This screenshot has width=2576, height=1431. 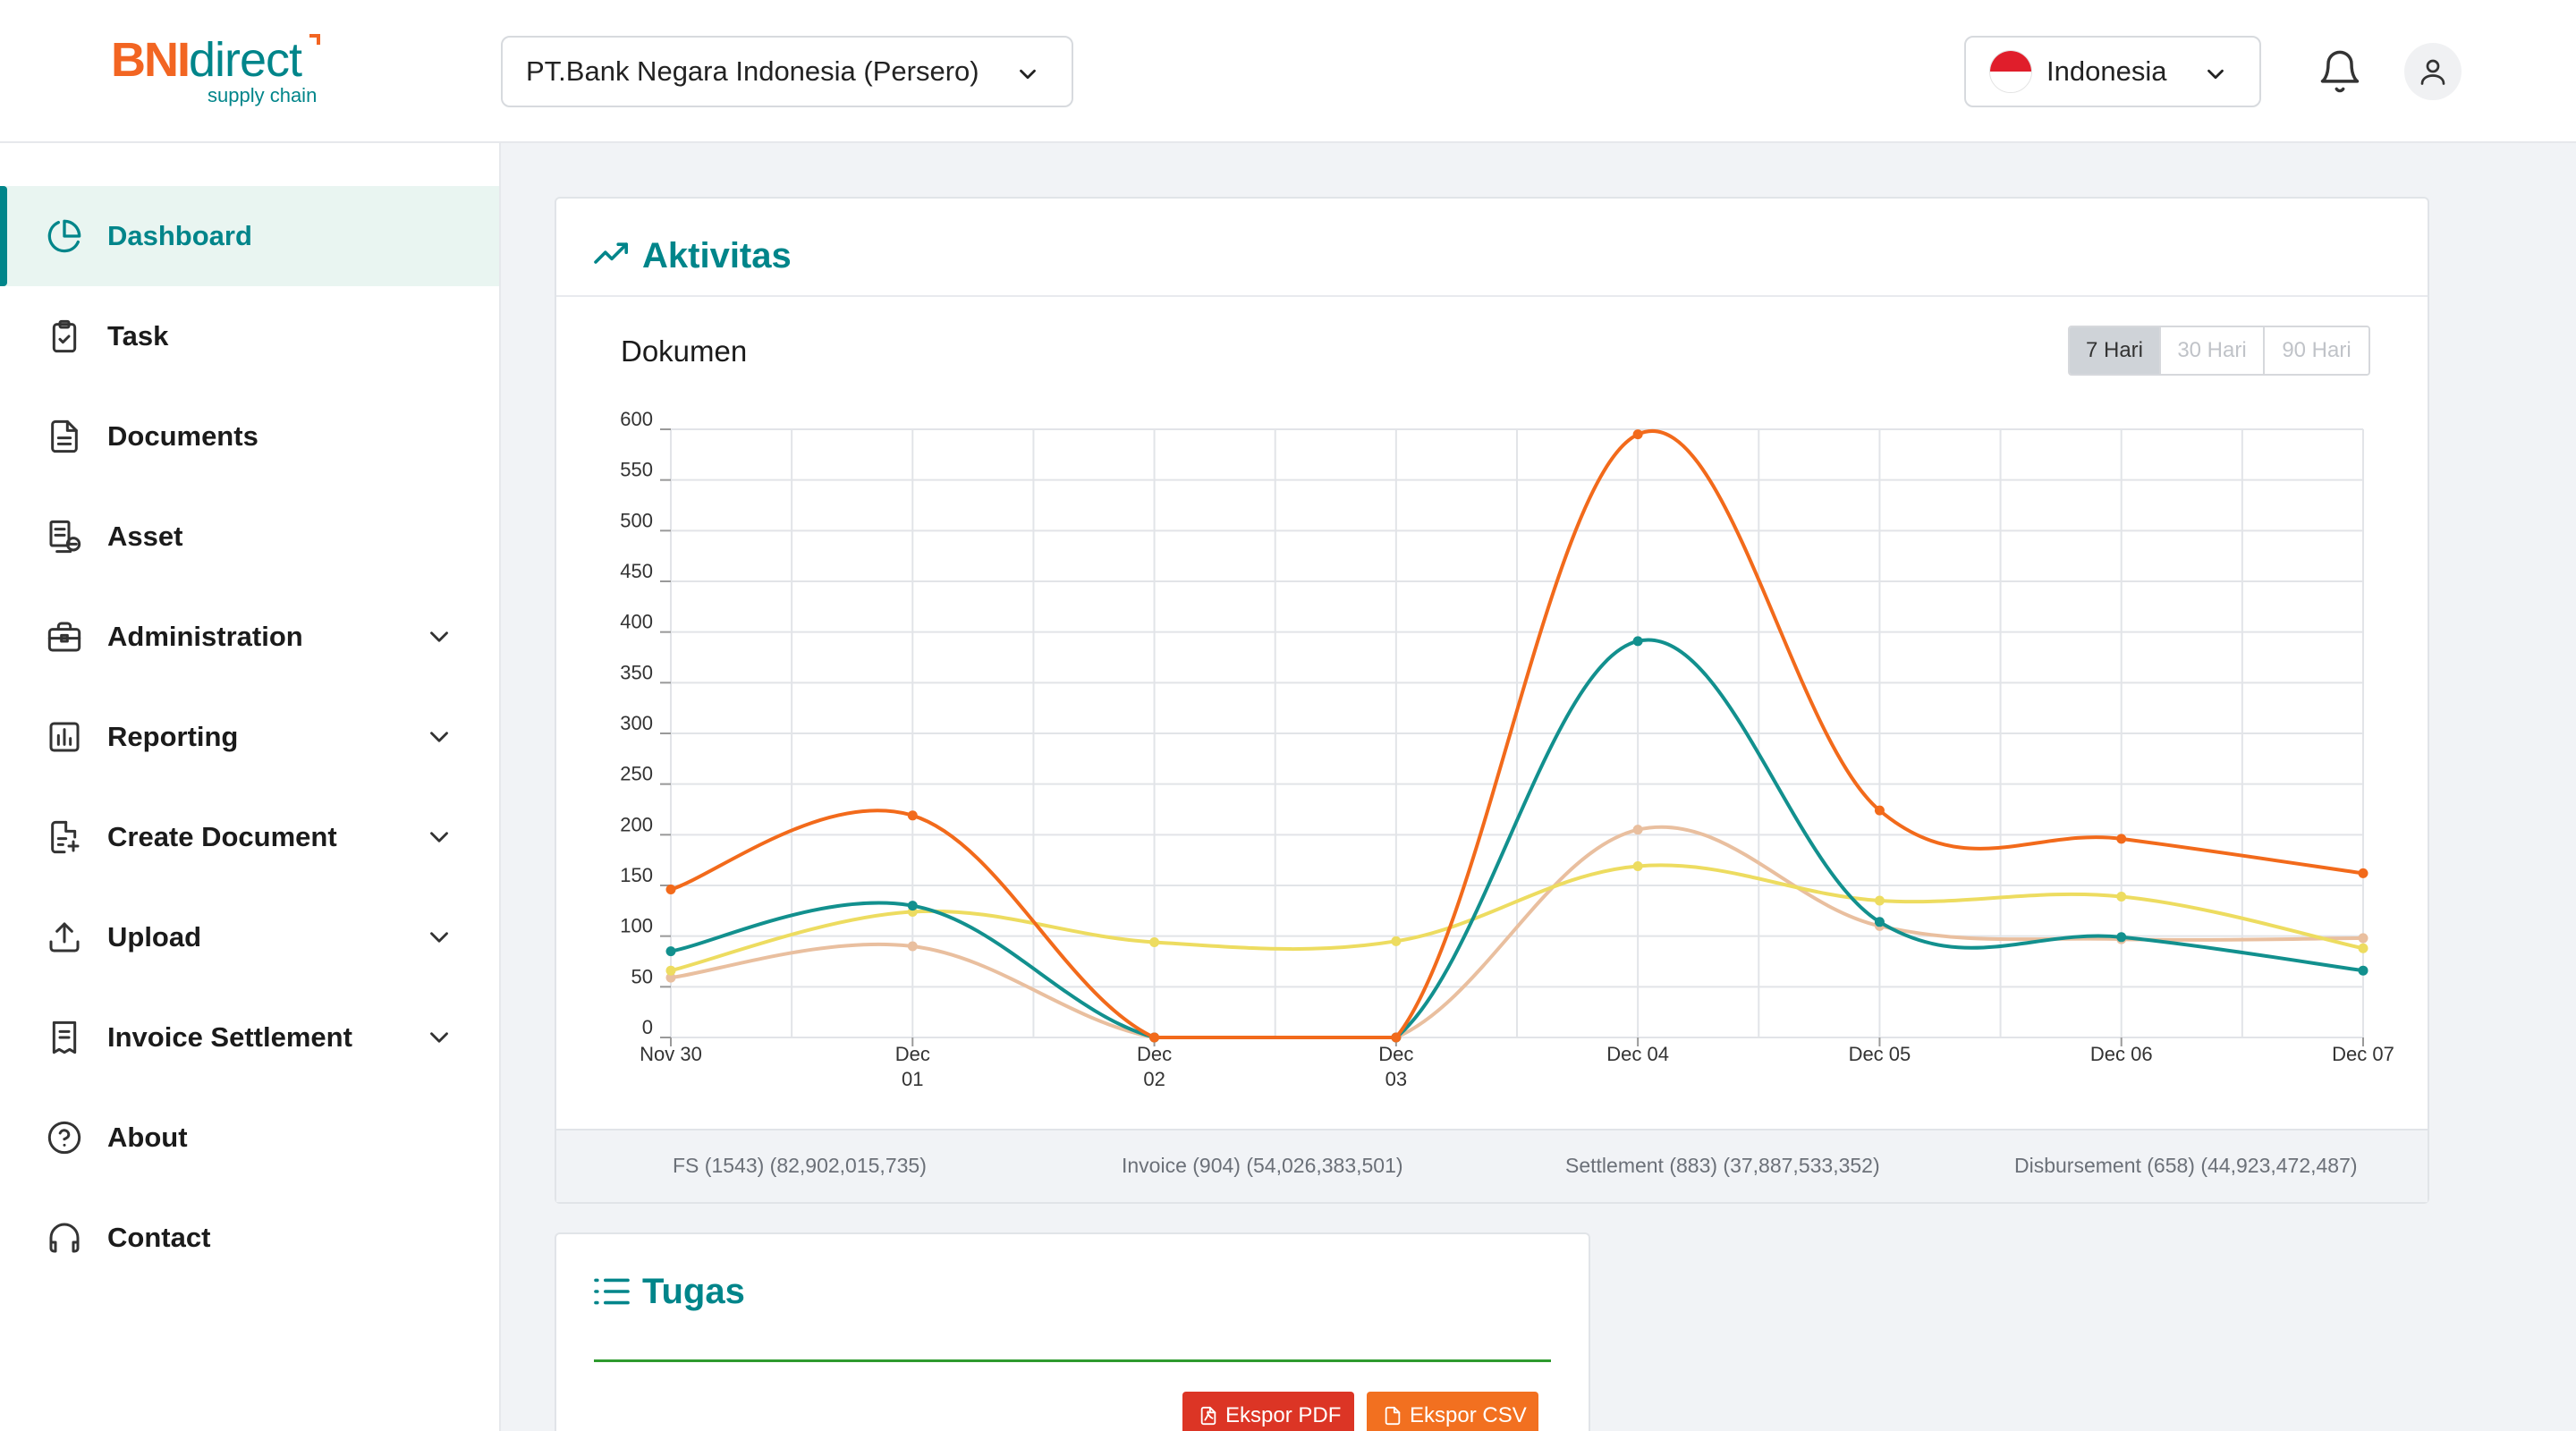 What do you see at coordinates (249, 737) in the screenshot?
I see `sidebar-item-reporting: Reporting` at bounding box center [249, 737].